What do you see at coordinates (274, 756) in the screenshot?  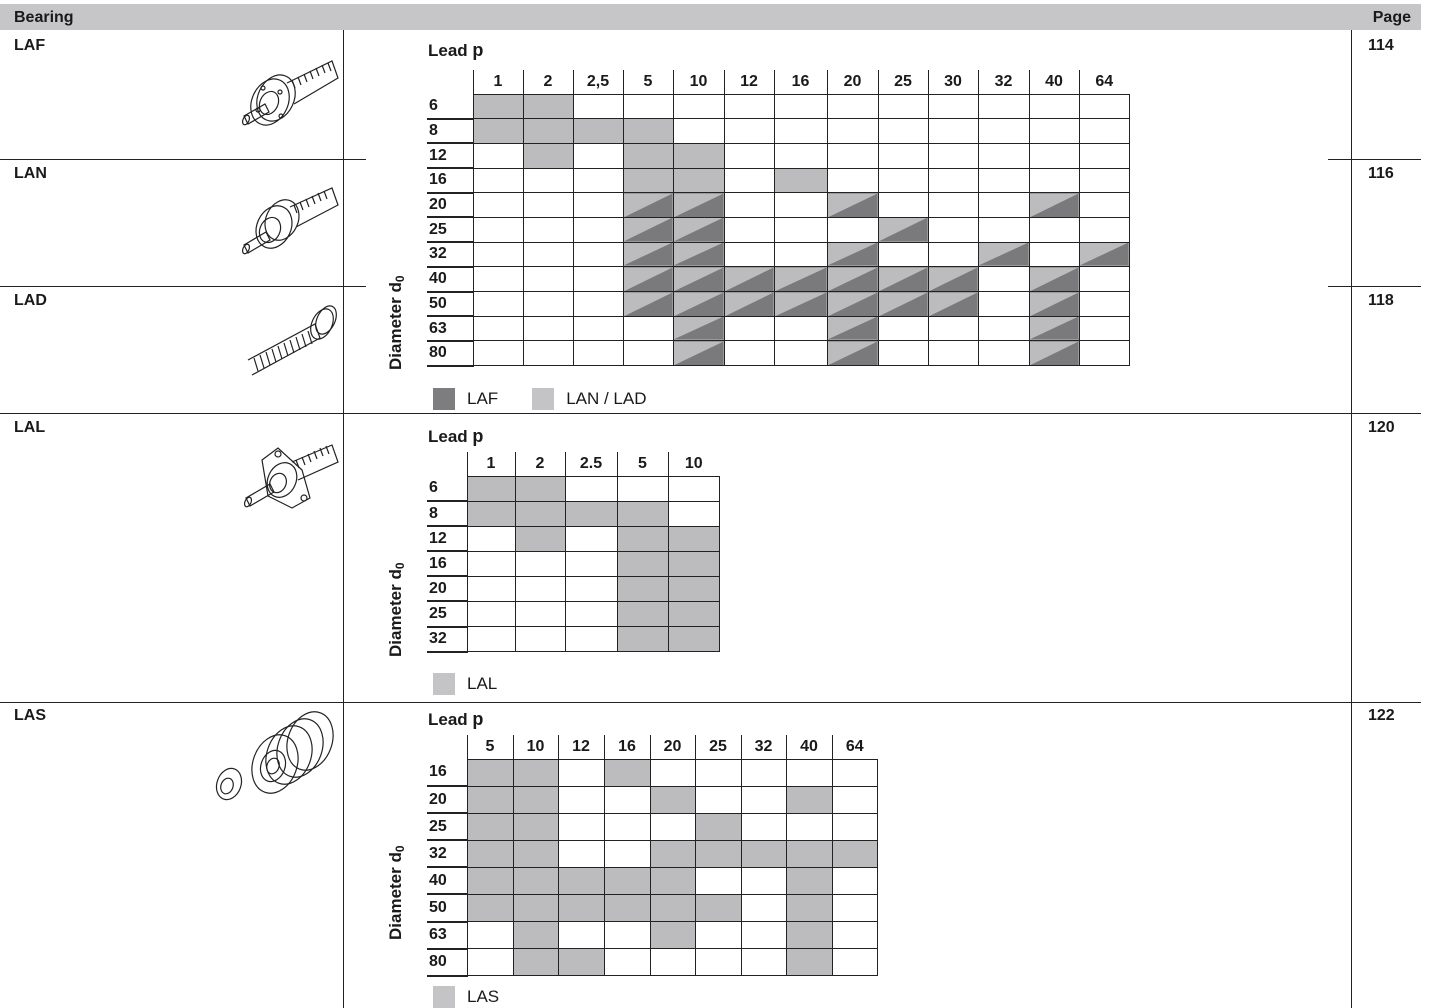 I see `las-bearing-image` at bounding box center [274, 756].